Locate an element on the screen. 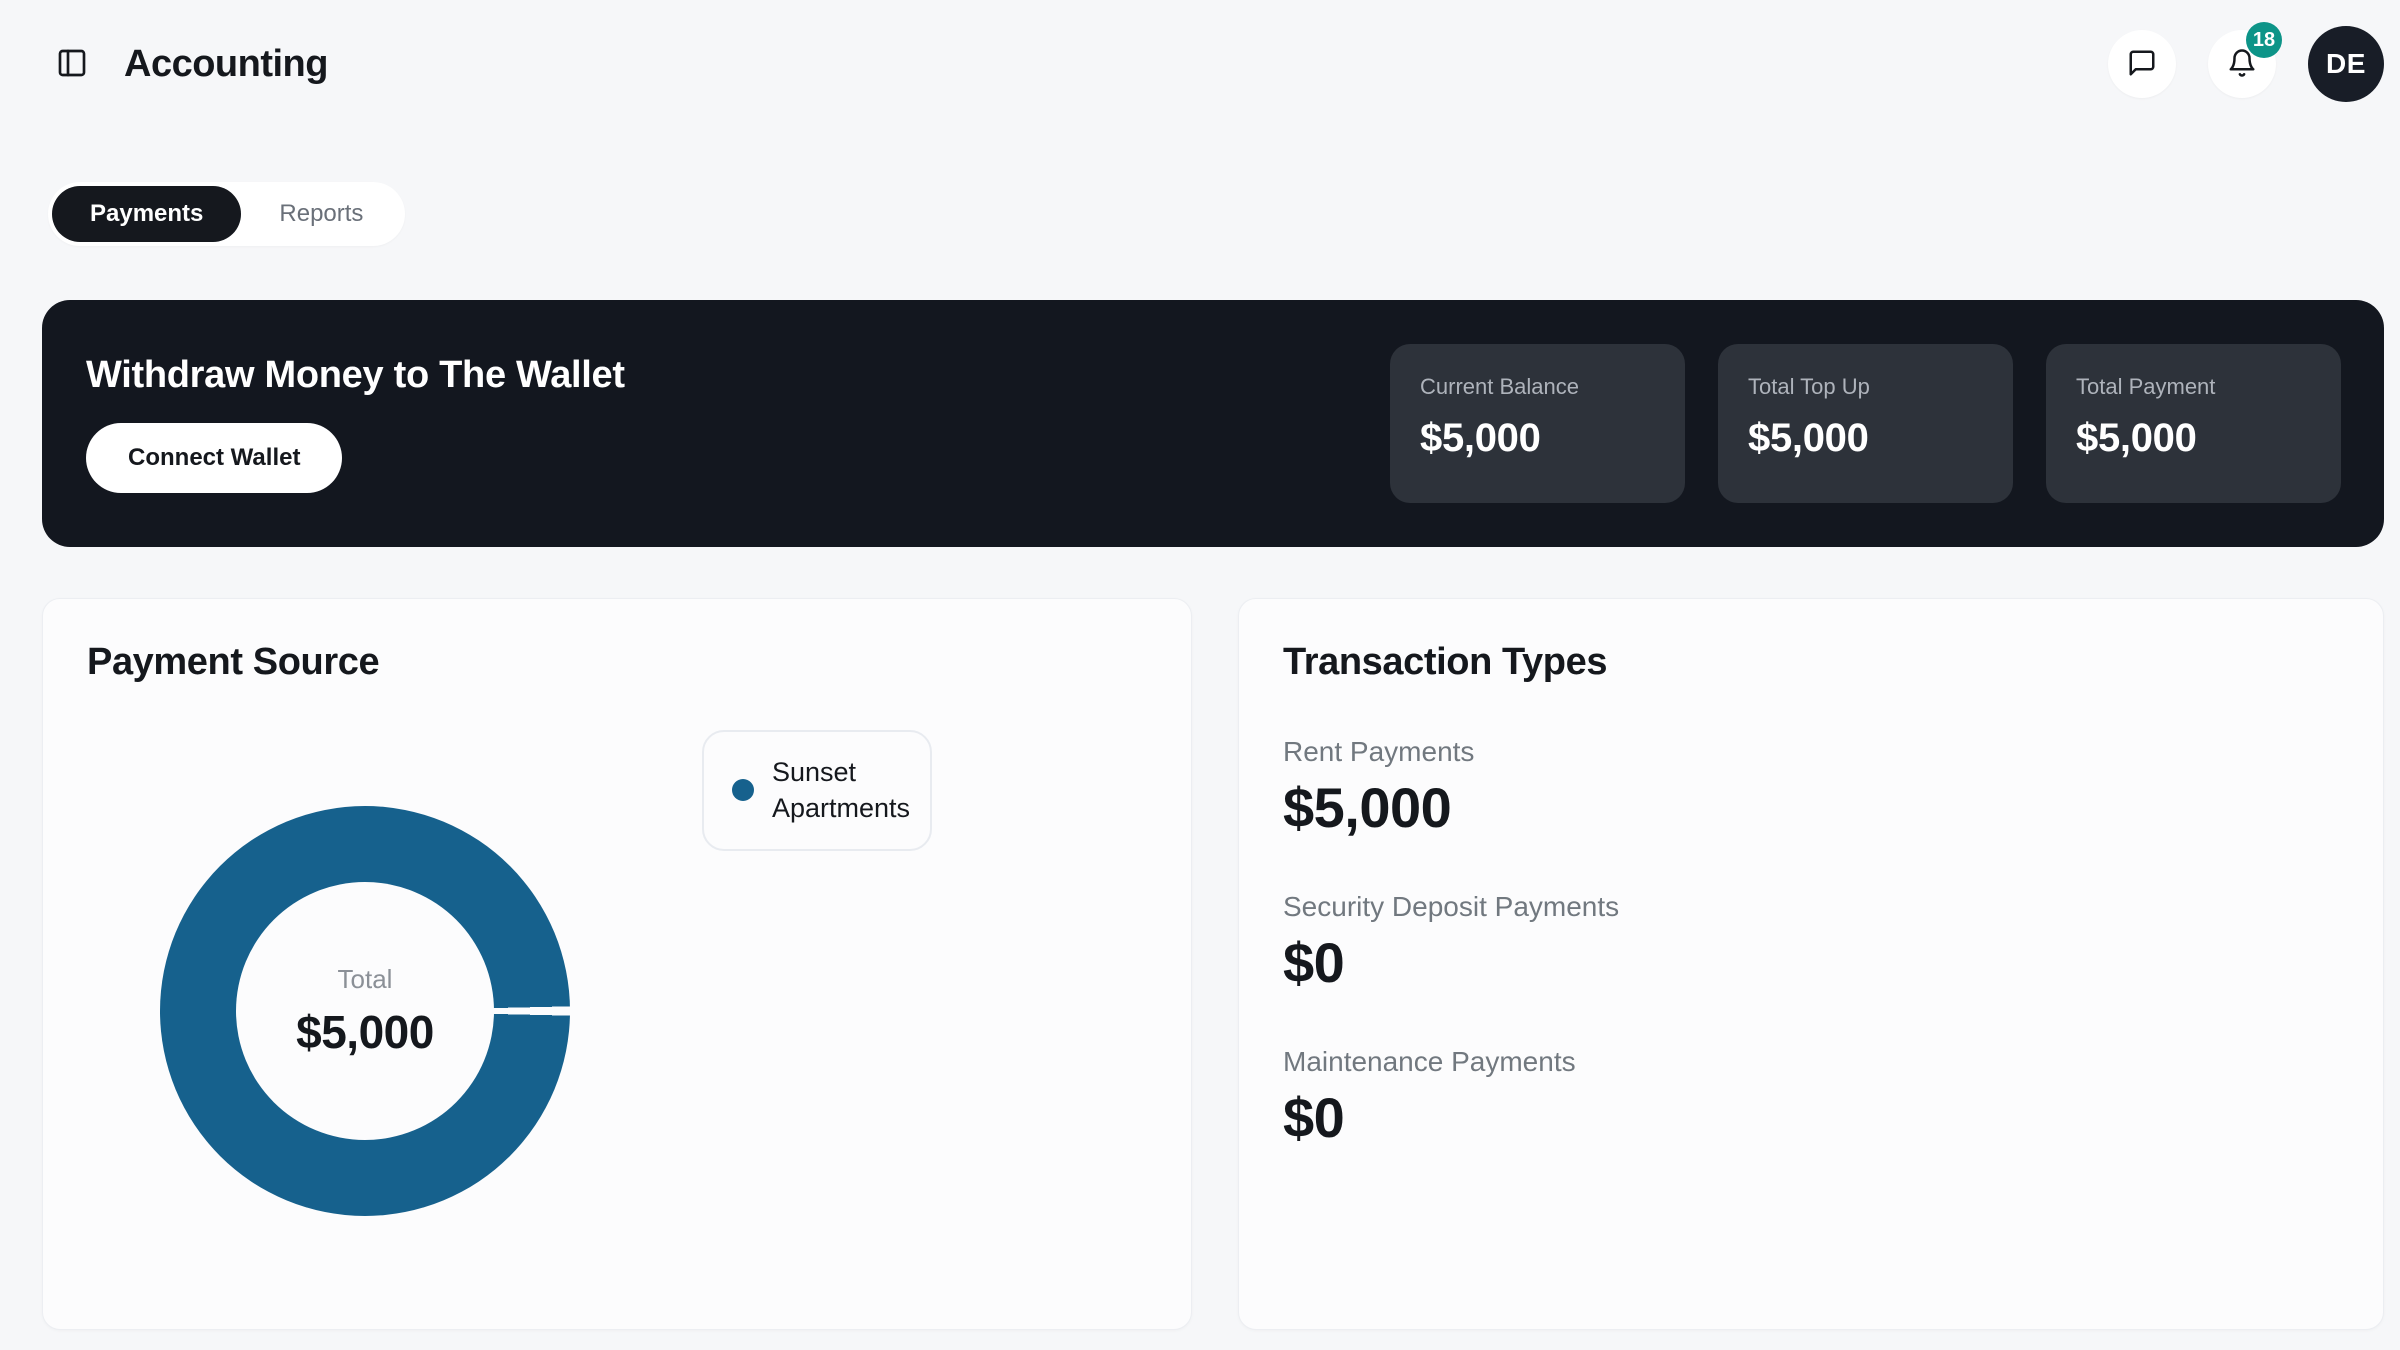 This screenshot has width=2400, height=1350. messages-button is located at coordinates (2142, 64).